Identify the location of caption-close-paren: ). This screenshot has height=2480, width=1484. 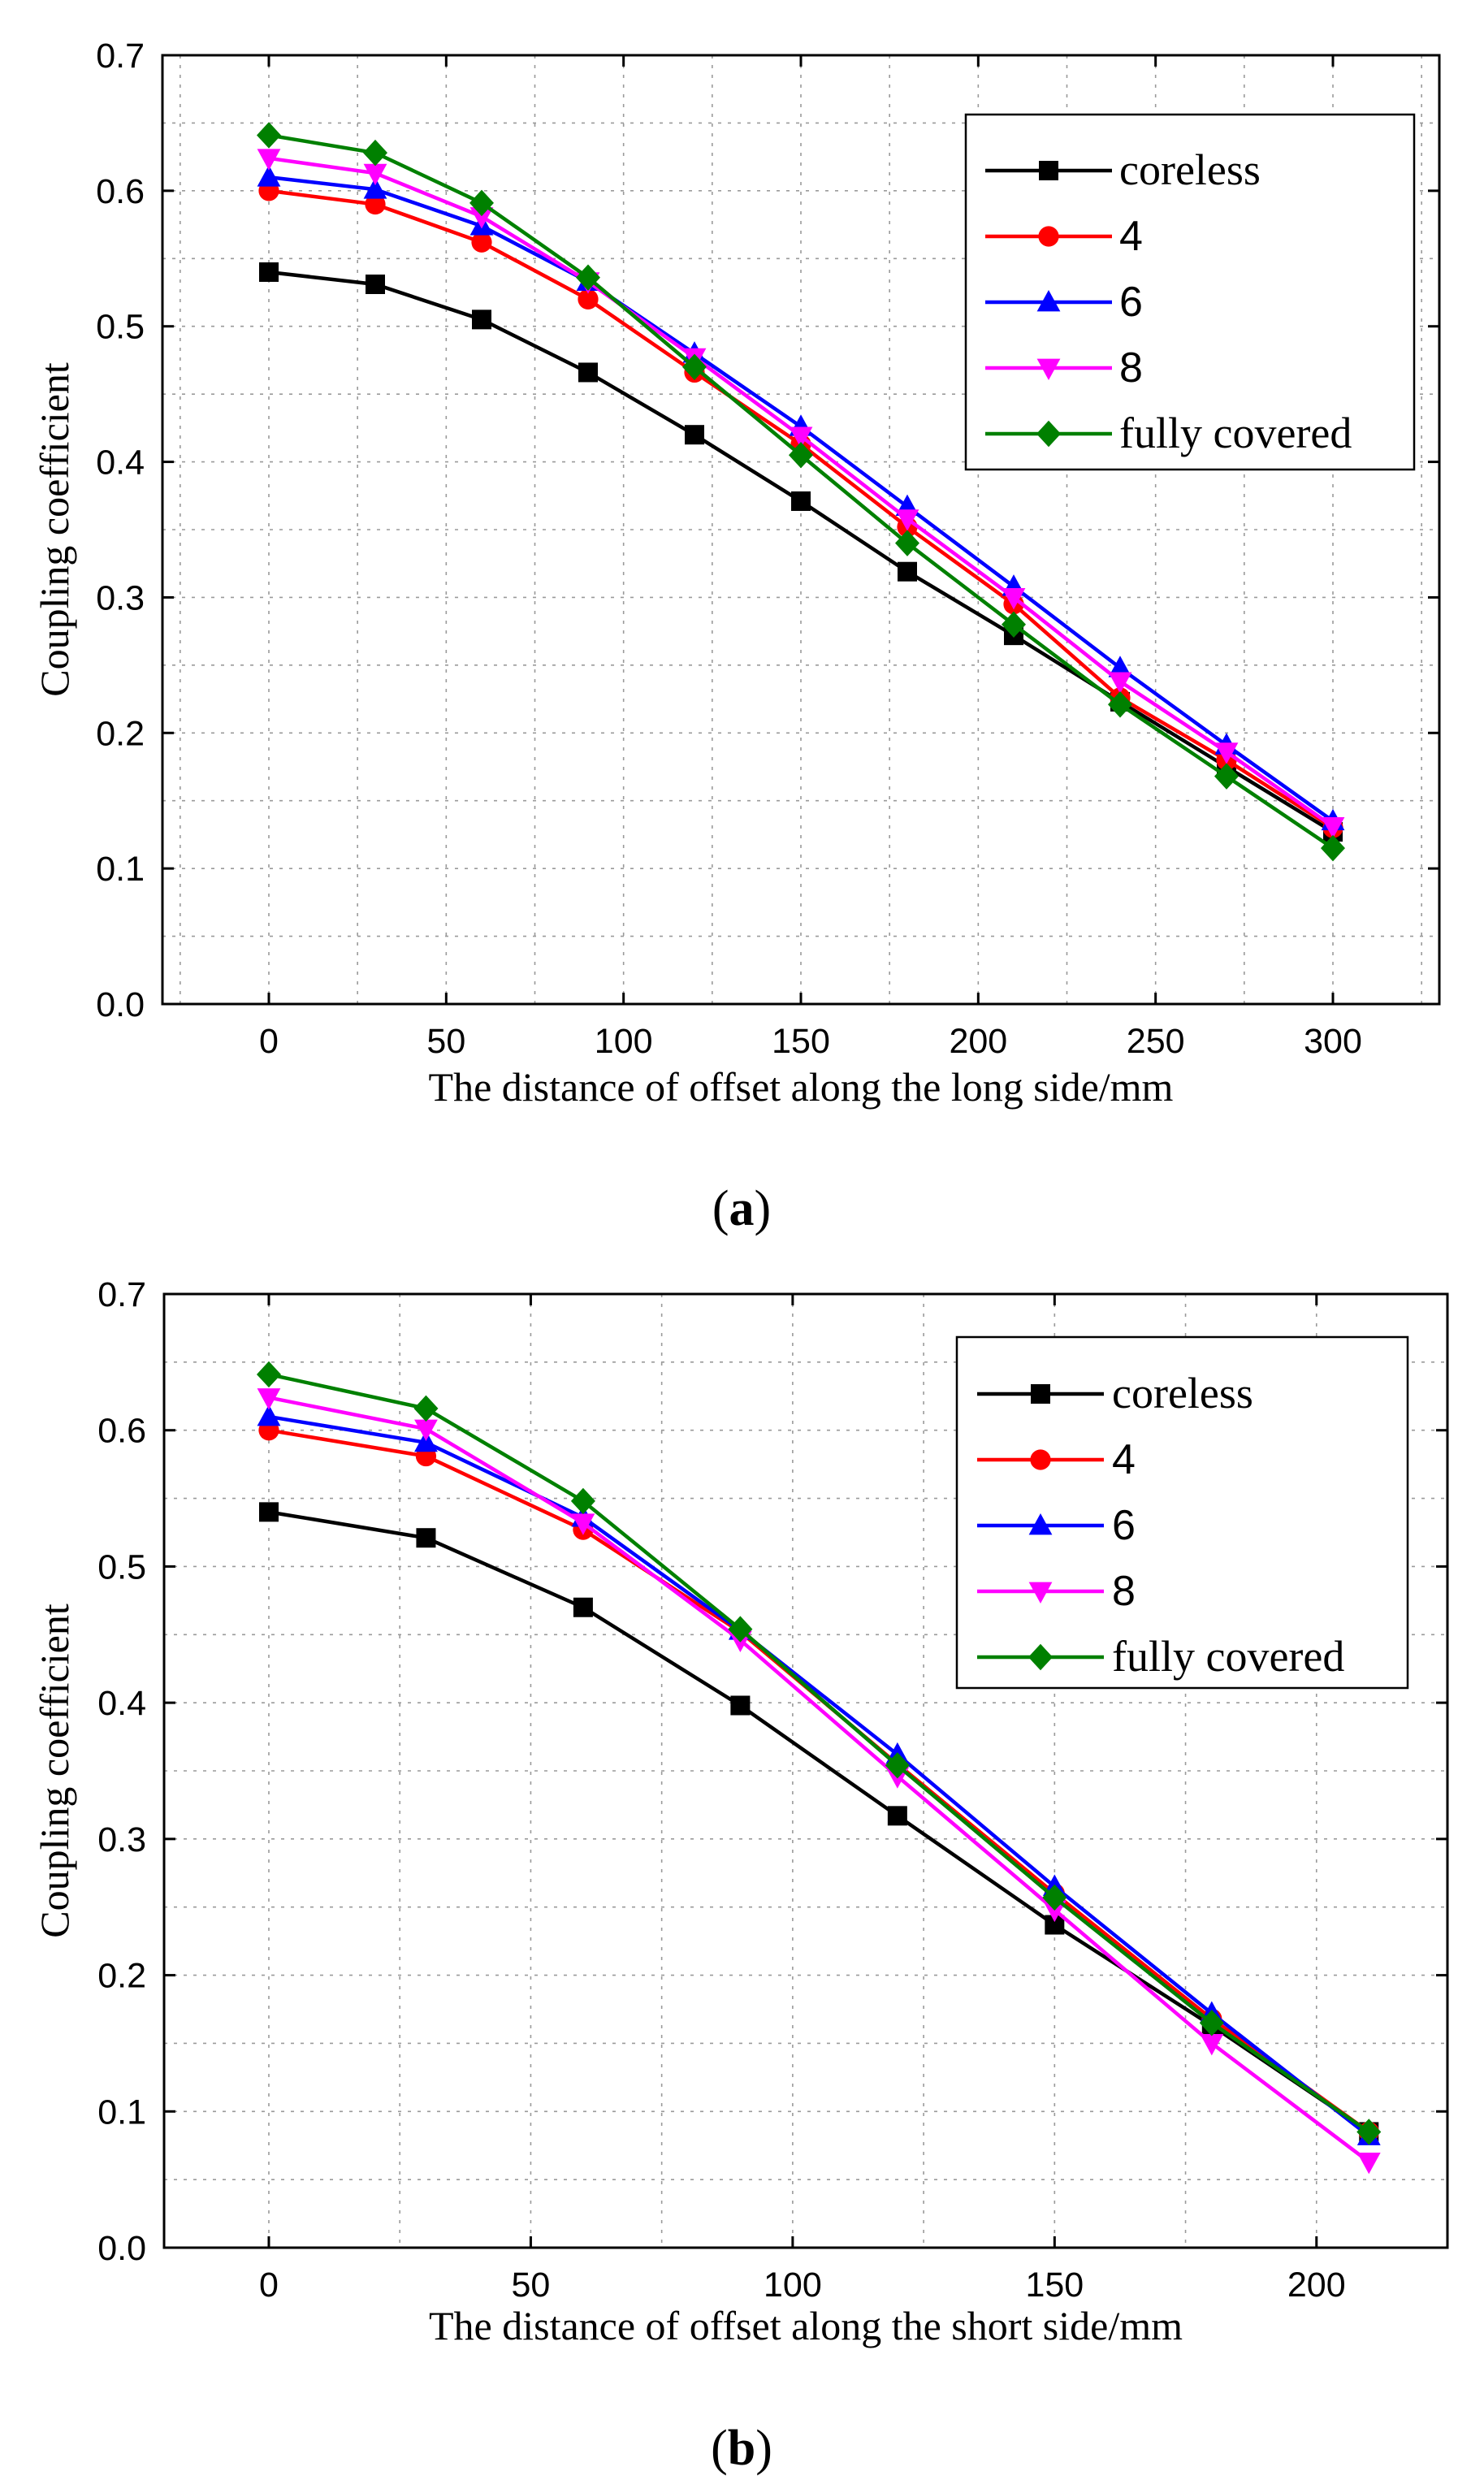
(763, 1208).